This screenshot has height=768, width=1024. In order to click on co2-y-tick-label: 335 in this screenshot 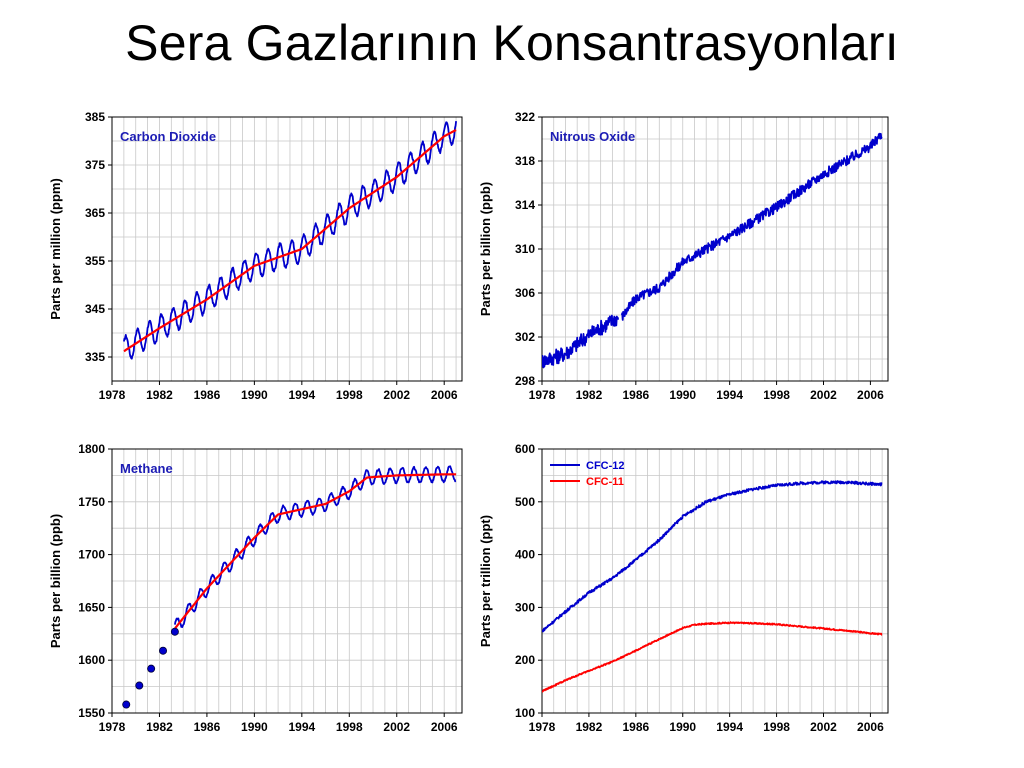, I will do `click(95, 357)`.